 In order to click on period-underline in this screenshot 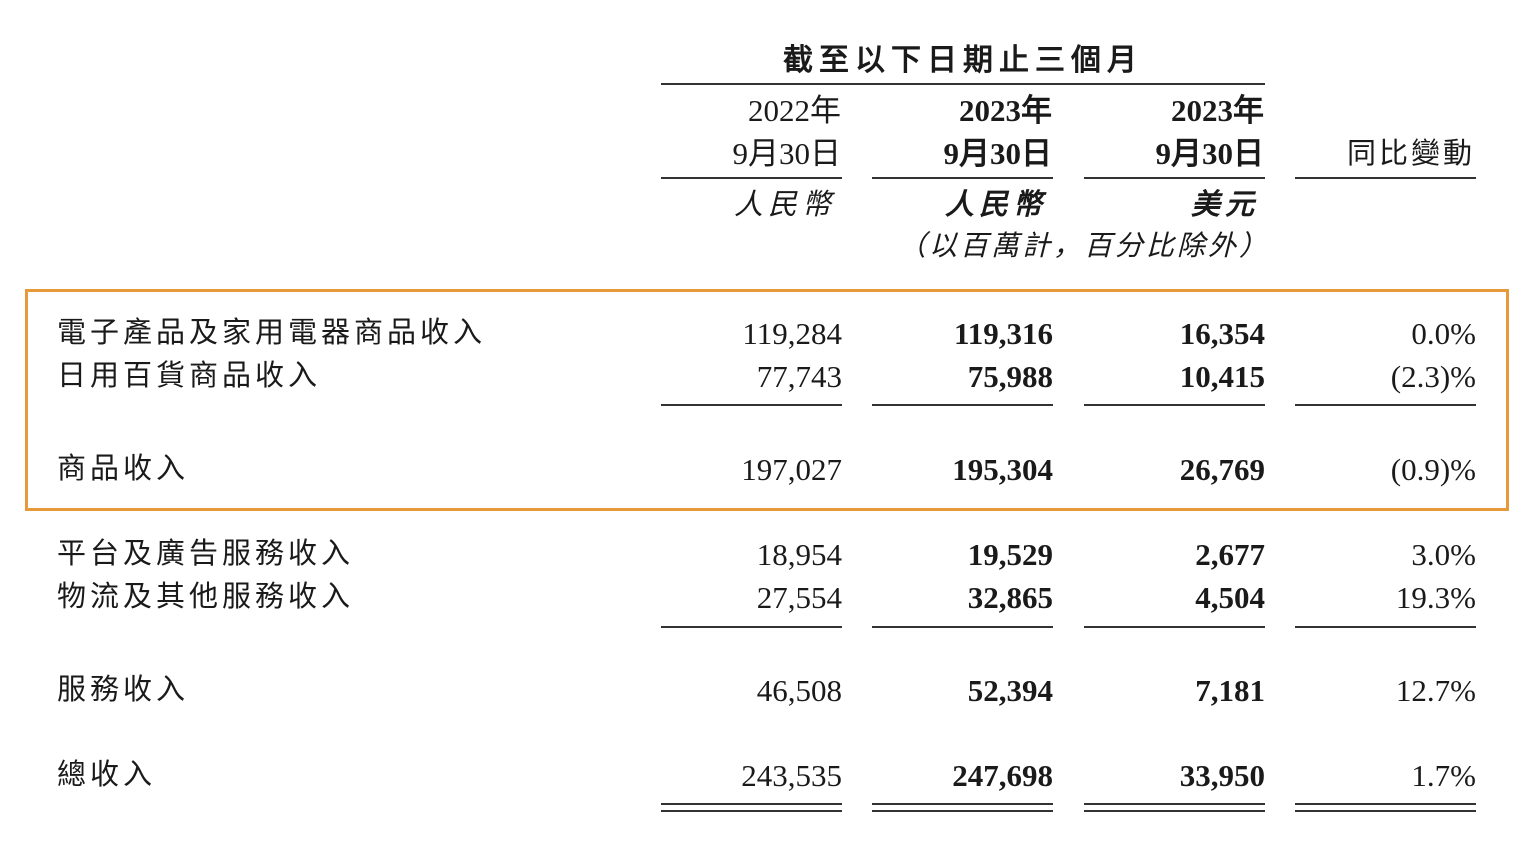, I will do `click(963, 84)`.